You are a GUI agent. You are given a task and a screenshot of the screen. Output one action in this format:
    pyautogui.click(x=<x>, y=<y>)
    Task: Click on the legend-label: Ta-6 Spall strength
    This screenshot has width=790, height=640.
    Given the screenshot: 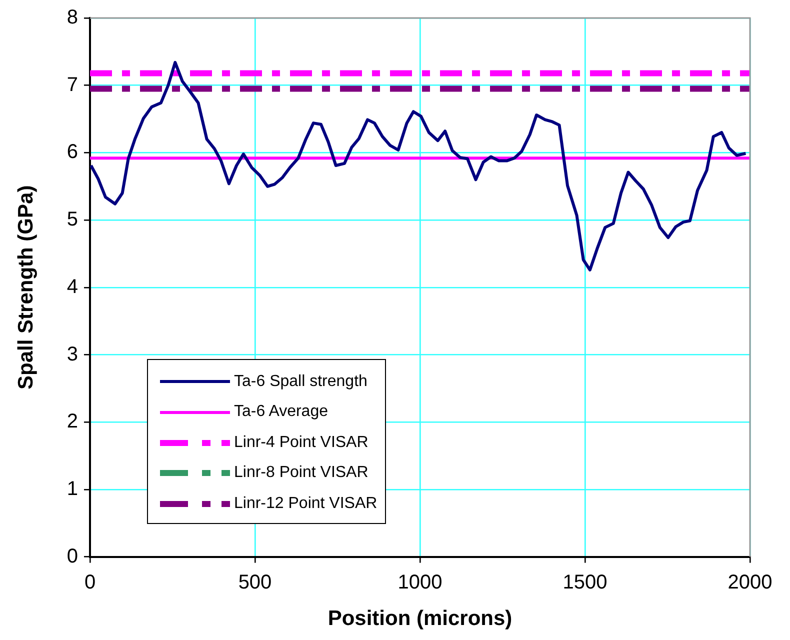 What is the action you would take?
    pyautogui.click(x=301, y=381)
    